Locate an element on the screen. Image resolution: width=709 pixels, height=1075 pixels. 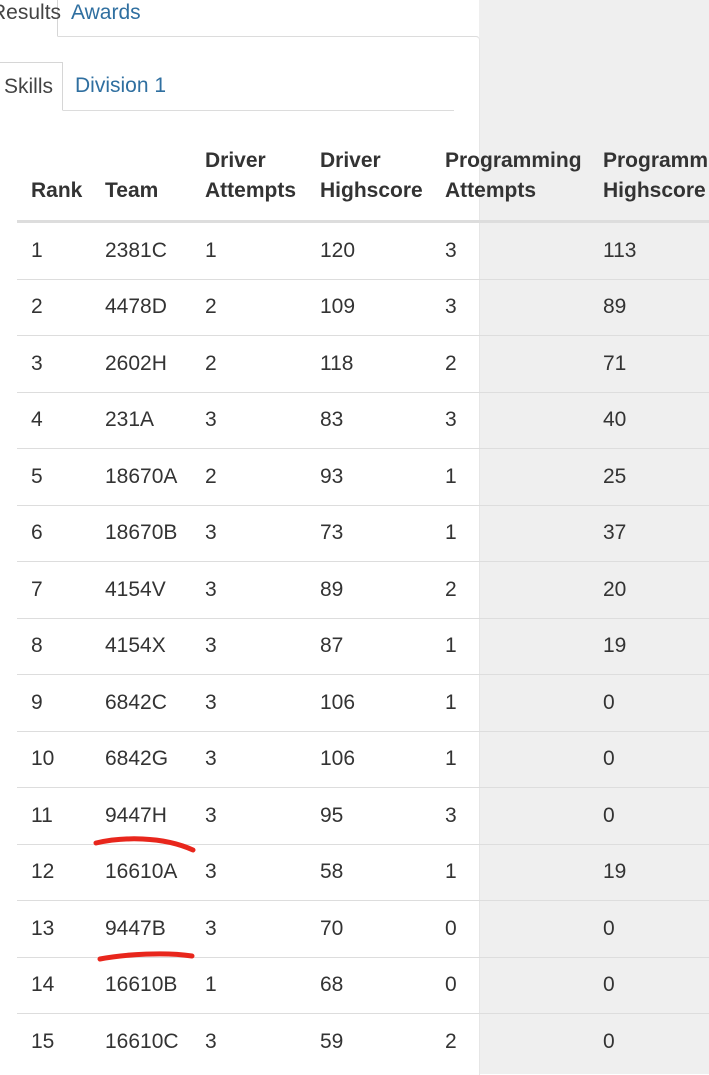
tab-skills: Skills is located at coordinates (31, 86).